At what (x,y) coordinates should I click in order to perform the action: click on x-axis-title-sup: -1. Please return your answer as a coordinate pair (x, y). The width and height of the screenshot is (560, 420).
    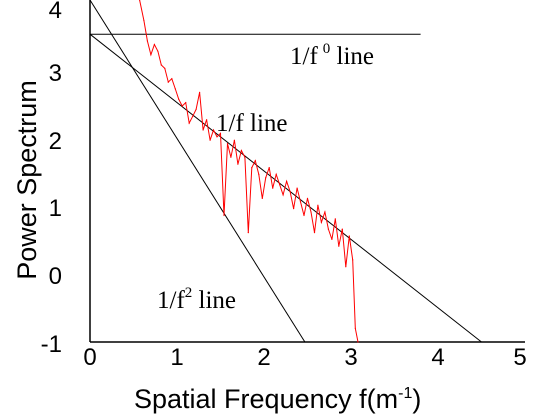
    Looking at the image, I should click on (405, 393).